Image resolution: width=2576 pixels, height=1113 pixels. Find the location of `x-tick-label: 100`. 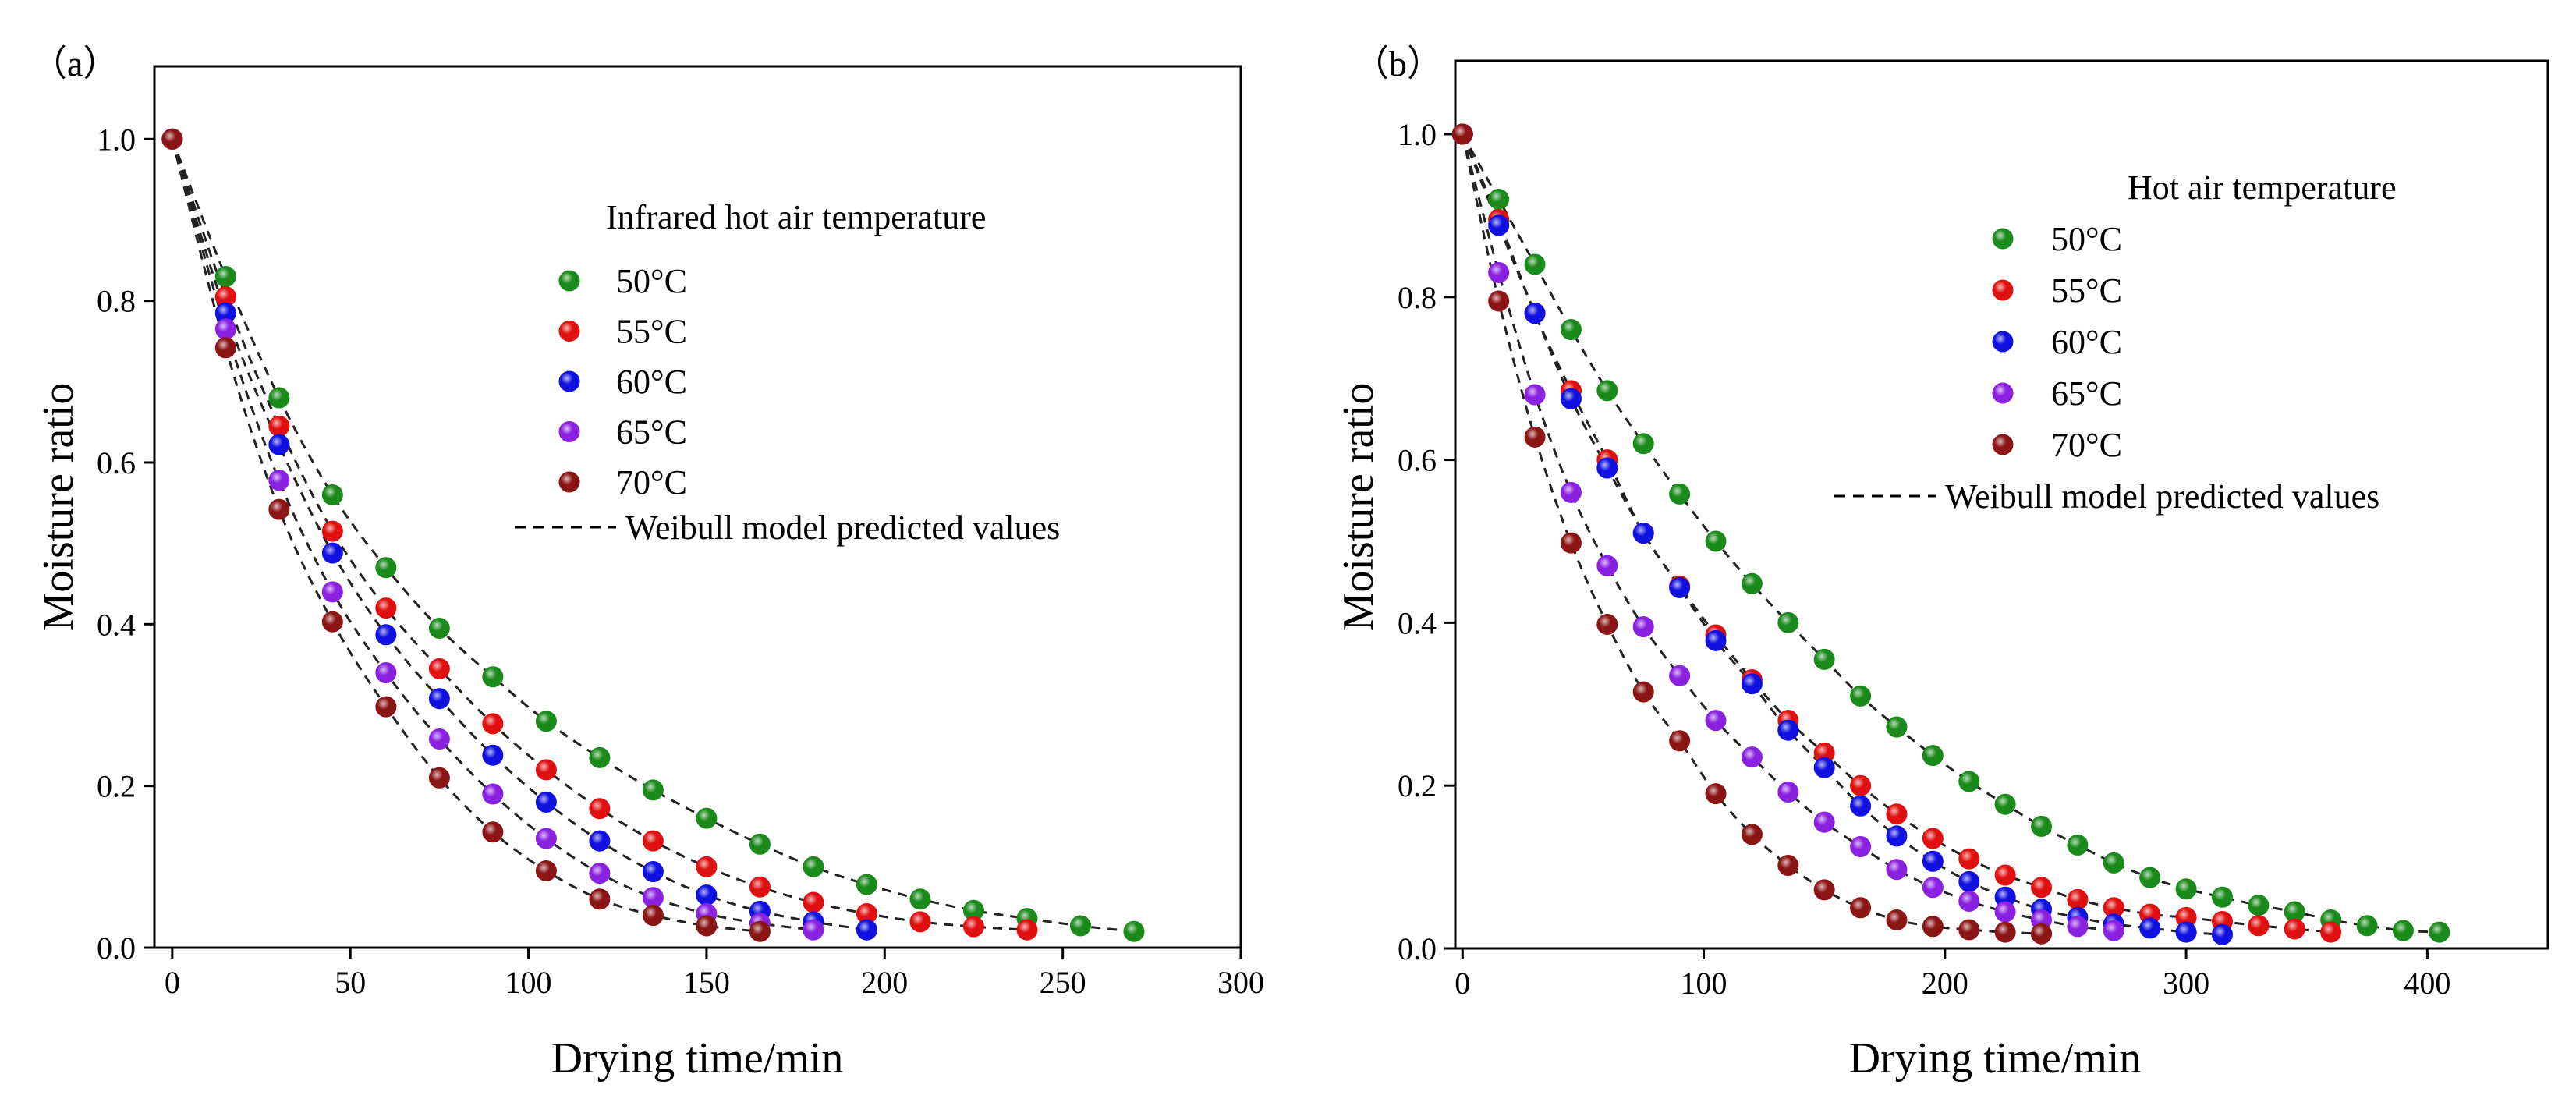

x-tick-label: 100 is located at coordinates (528, 982).